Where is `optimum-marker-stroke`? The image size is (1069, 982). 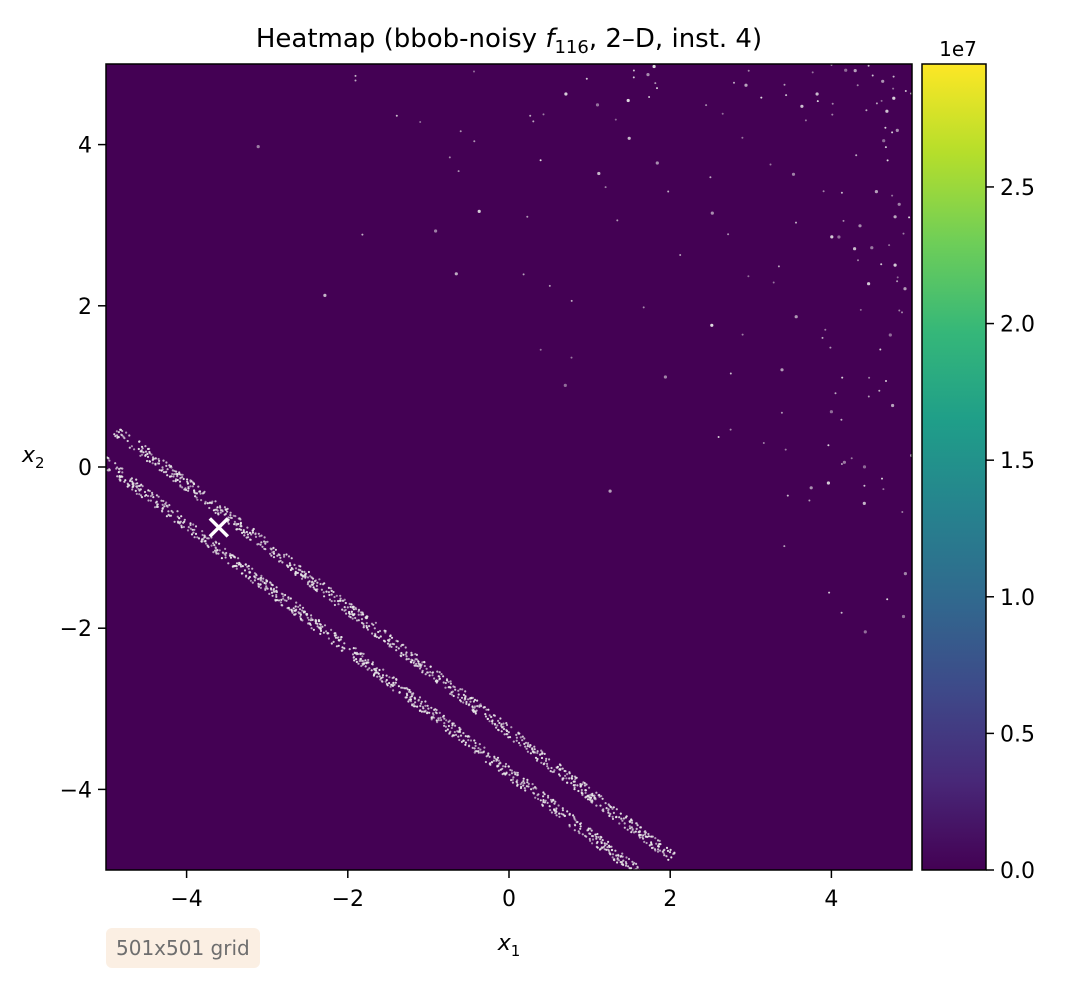 optimum-marker-stroke is located at coordinates (219, 527).